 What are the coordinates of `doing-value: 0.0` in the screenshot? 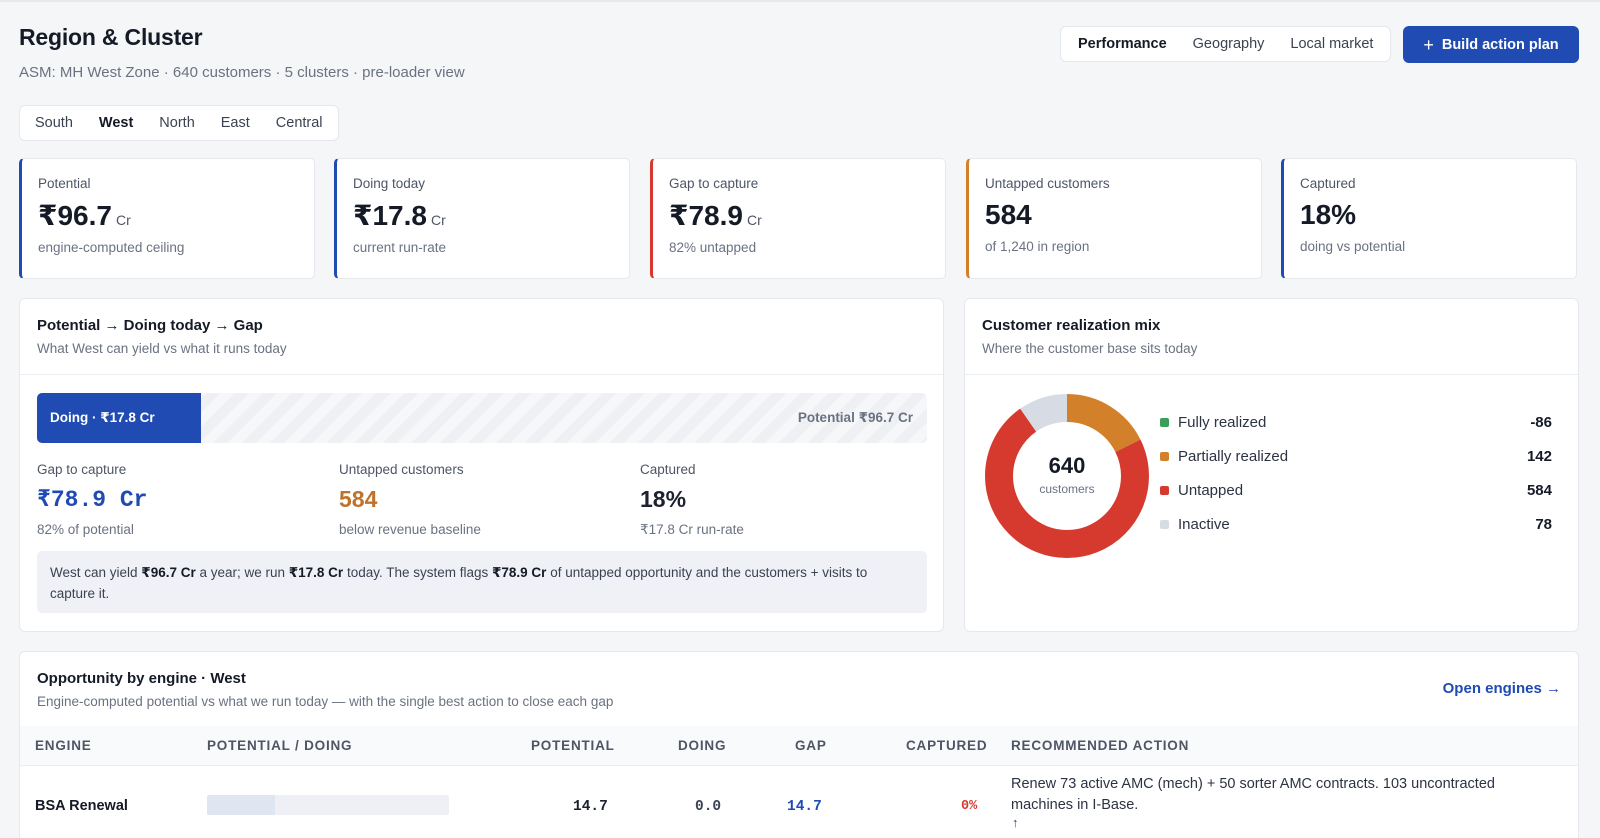 It's located at (708, 807).